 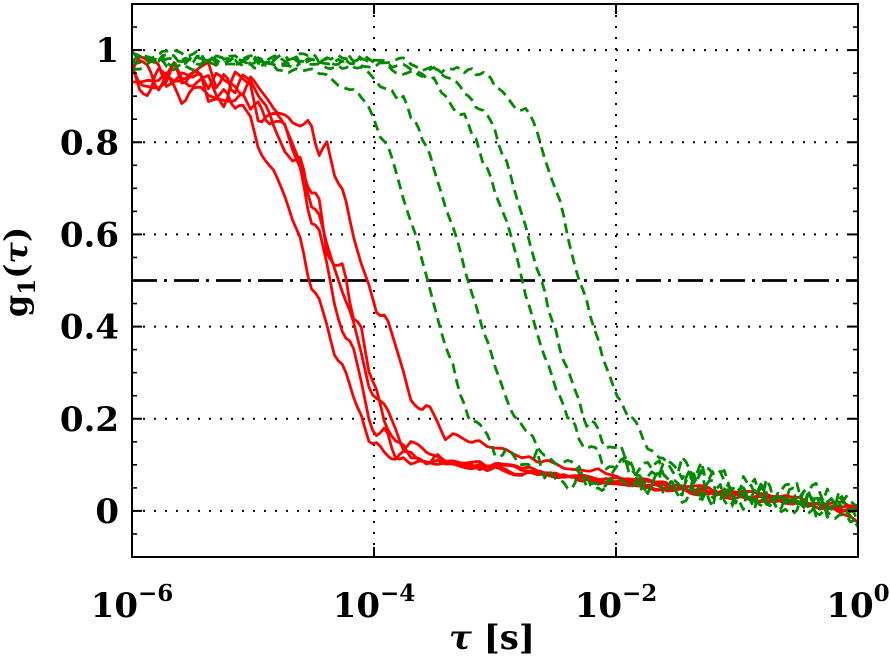 I want to click on x-tick-label: 10⁻⁴, so click(x=374, y=603).